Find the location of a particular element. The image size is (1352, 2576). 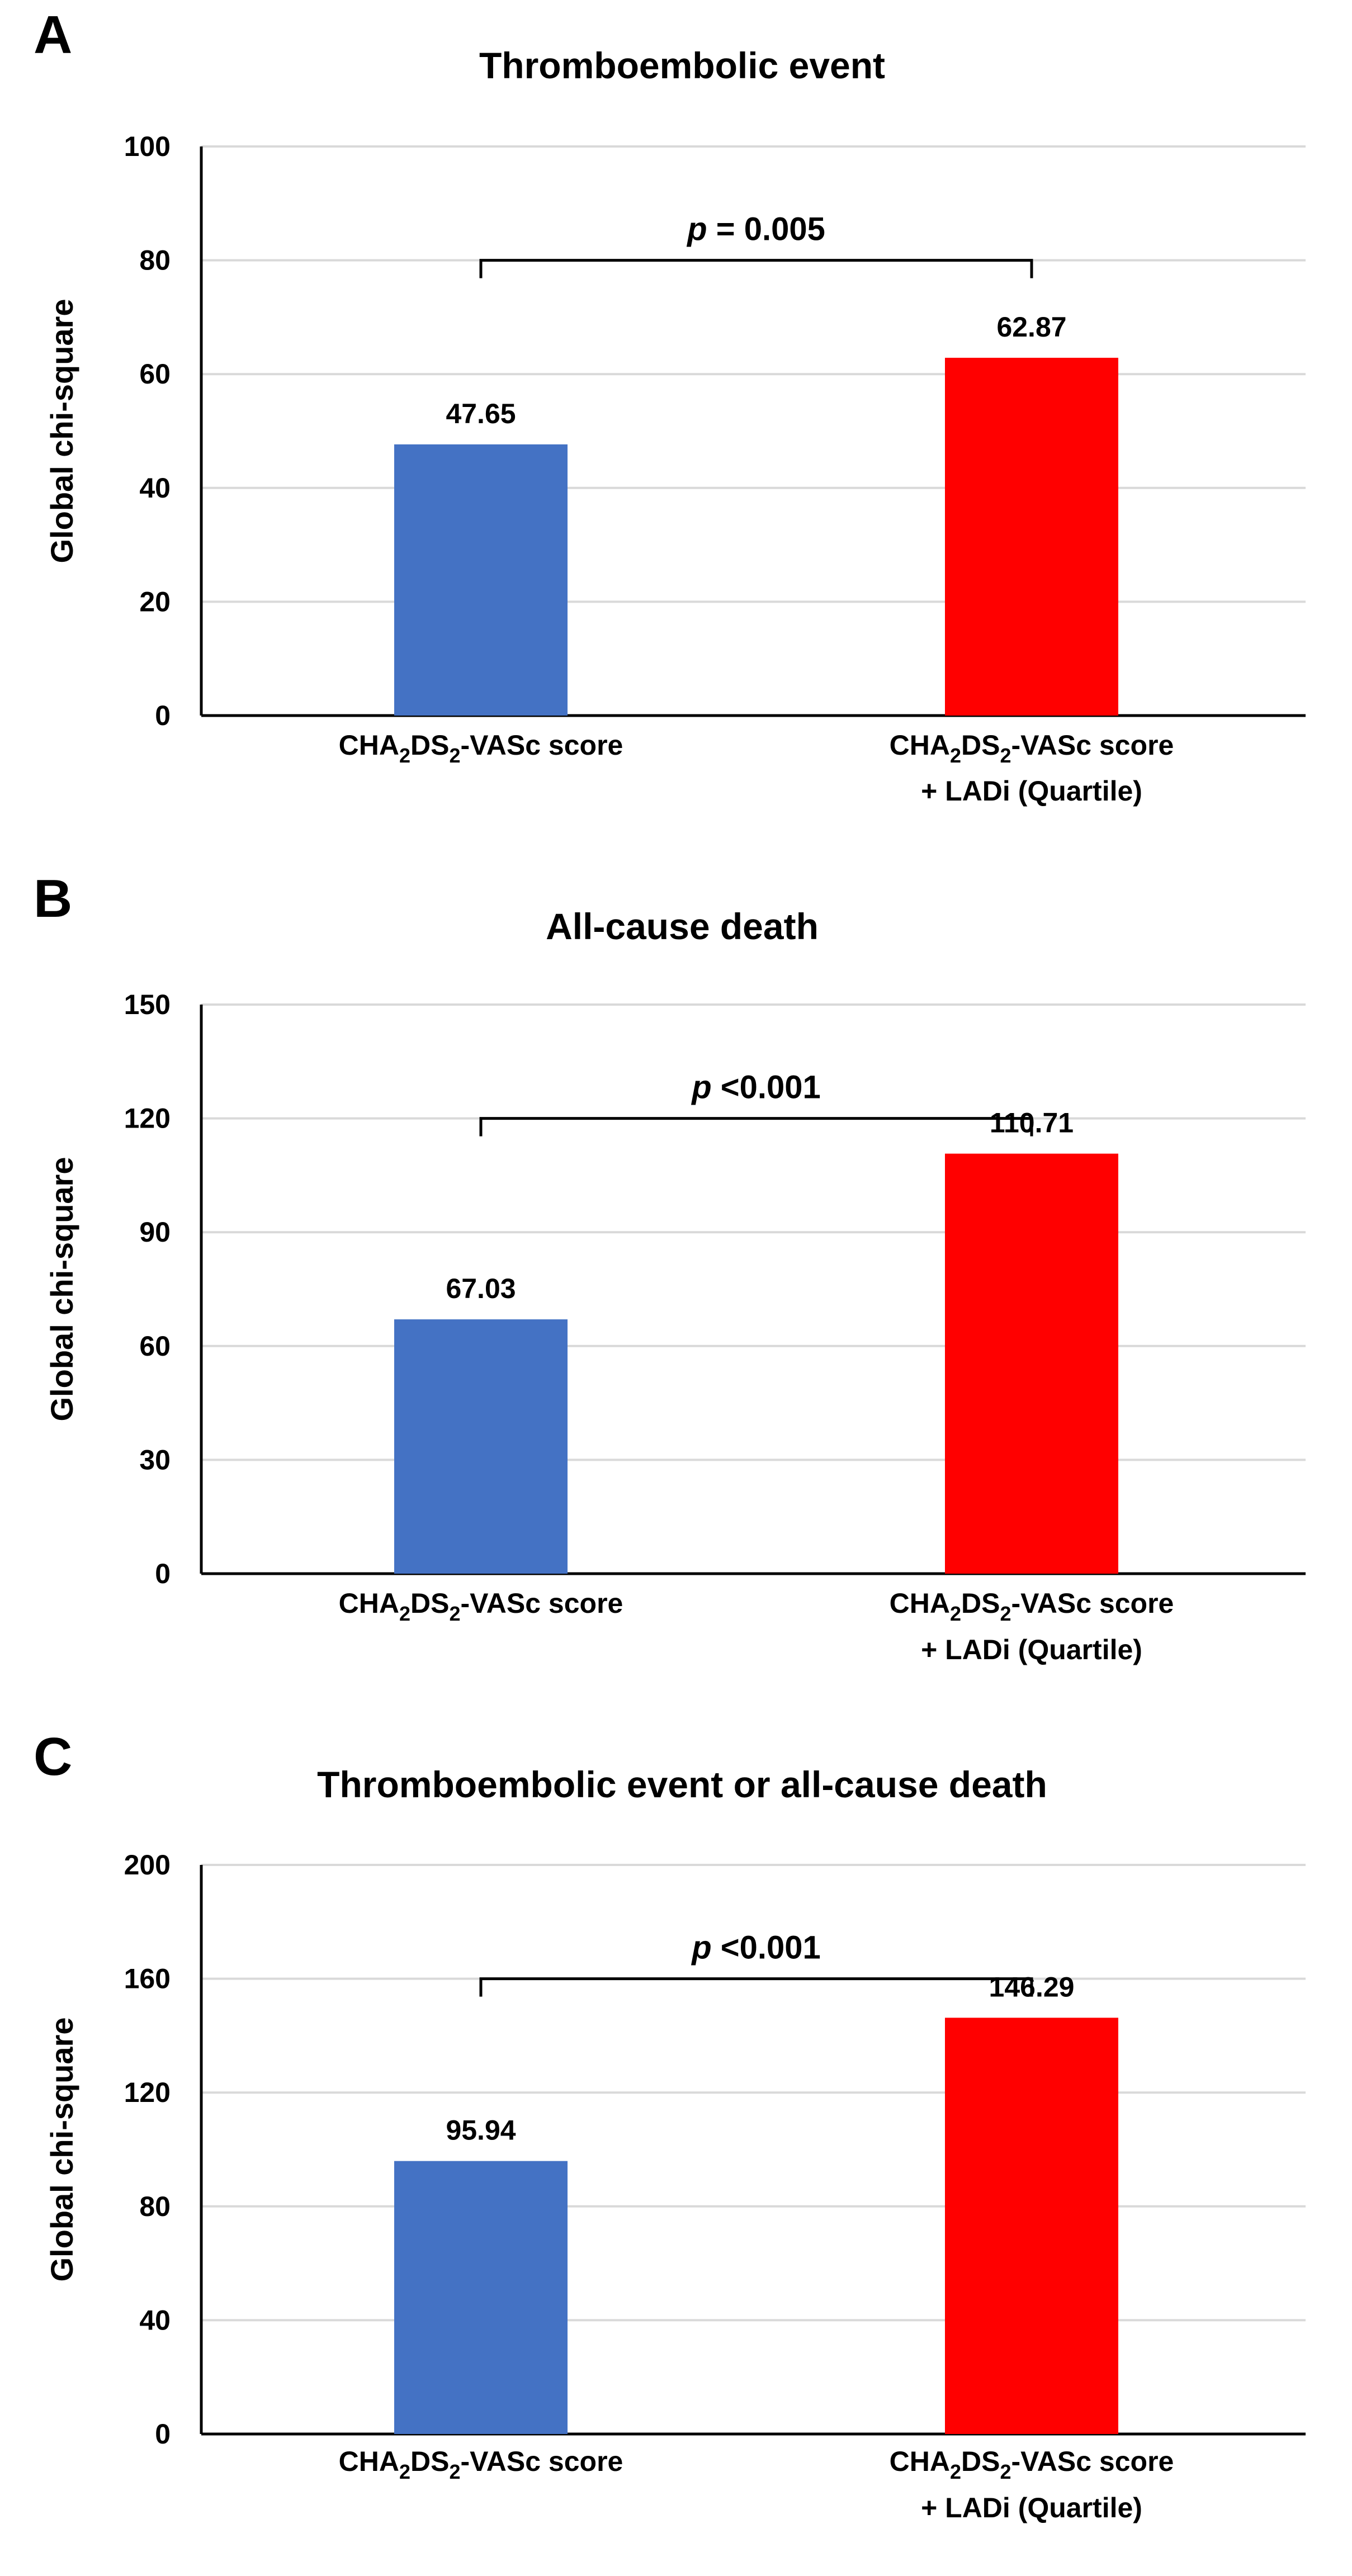

p-value-label: p = 0.005 is located at coordinates (755, 229).